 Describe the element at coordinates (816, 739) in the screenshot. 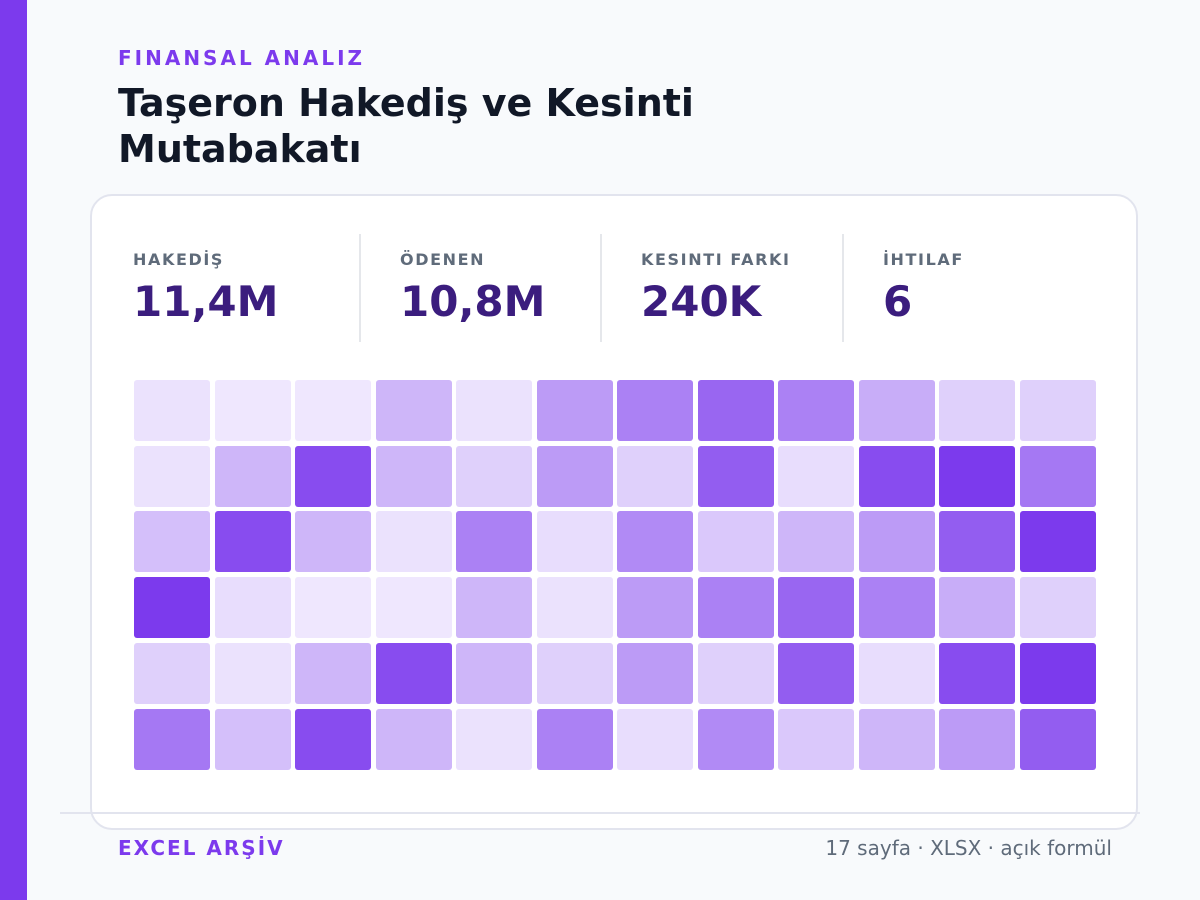

I see `heatmap-cell-r6-c9` at that location.